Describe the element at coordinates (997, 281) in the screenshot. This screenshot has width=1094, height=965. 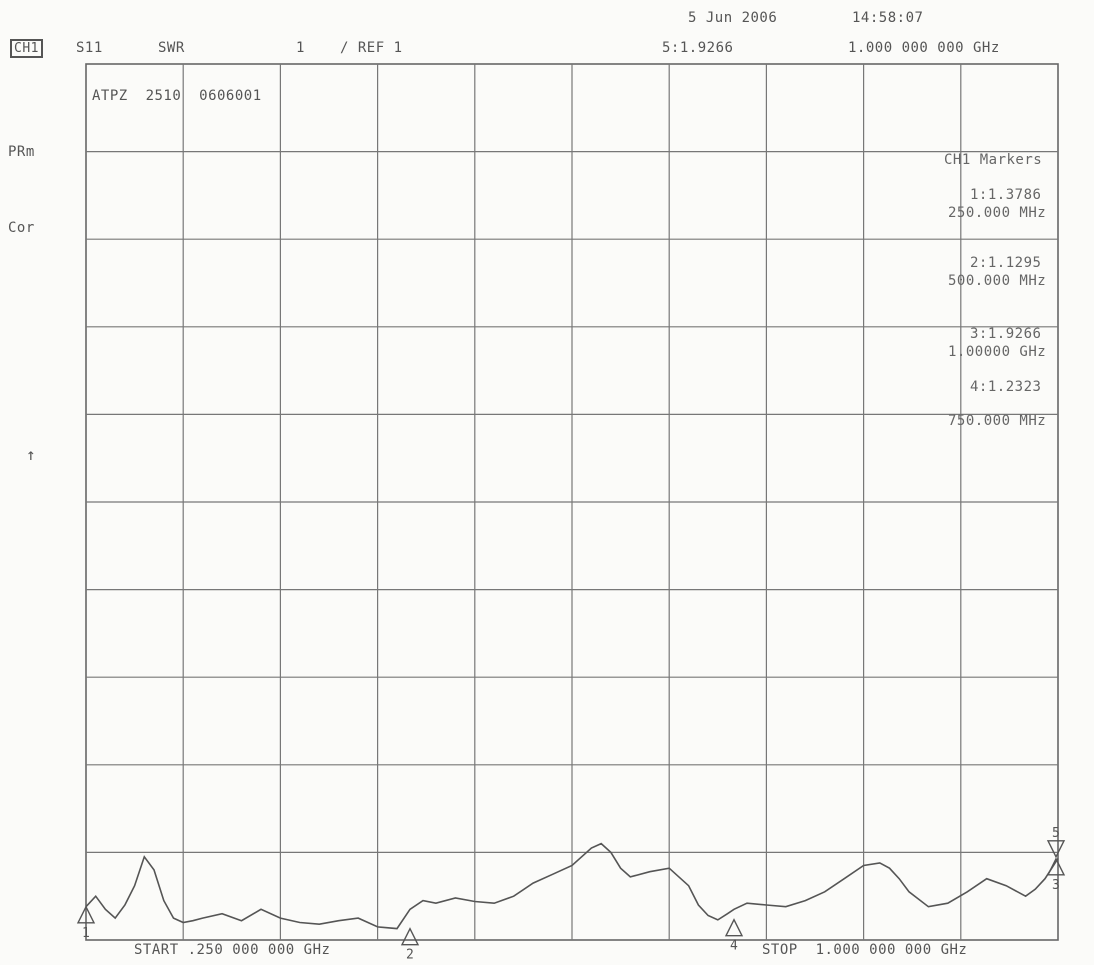
I see `marker-2-frequency: 500.000 MHz` at that location.